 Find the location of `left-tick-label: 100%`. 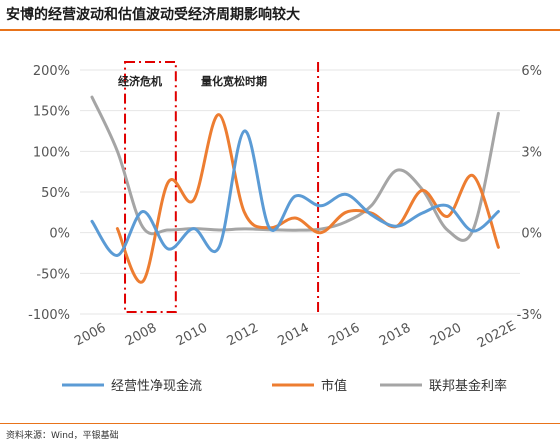

left-tick-label: 100% is located at coordinates (51, 152).